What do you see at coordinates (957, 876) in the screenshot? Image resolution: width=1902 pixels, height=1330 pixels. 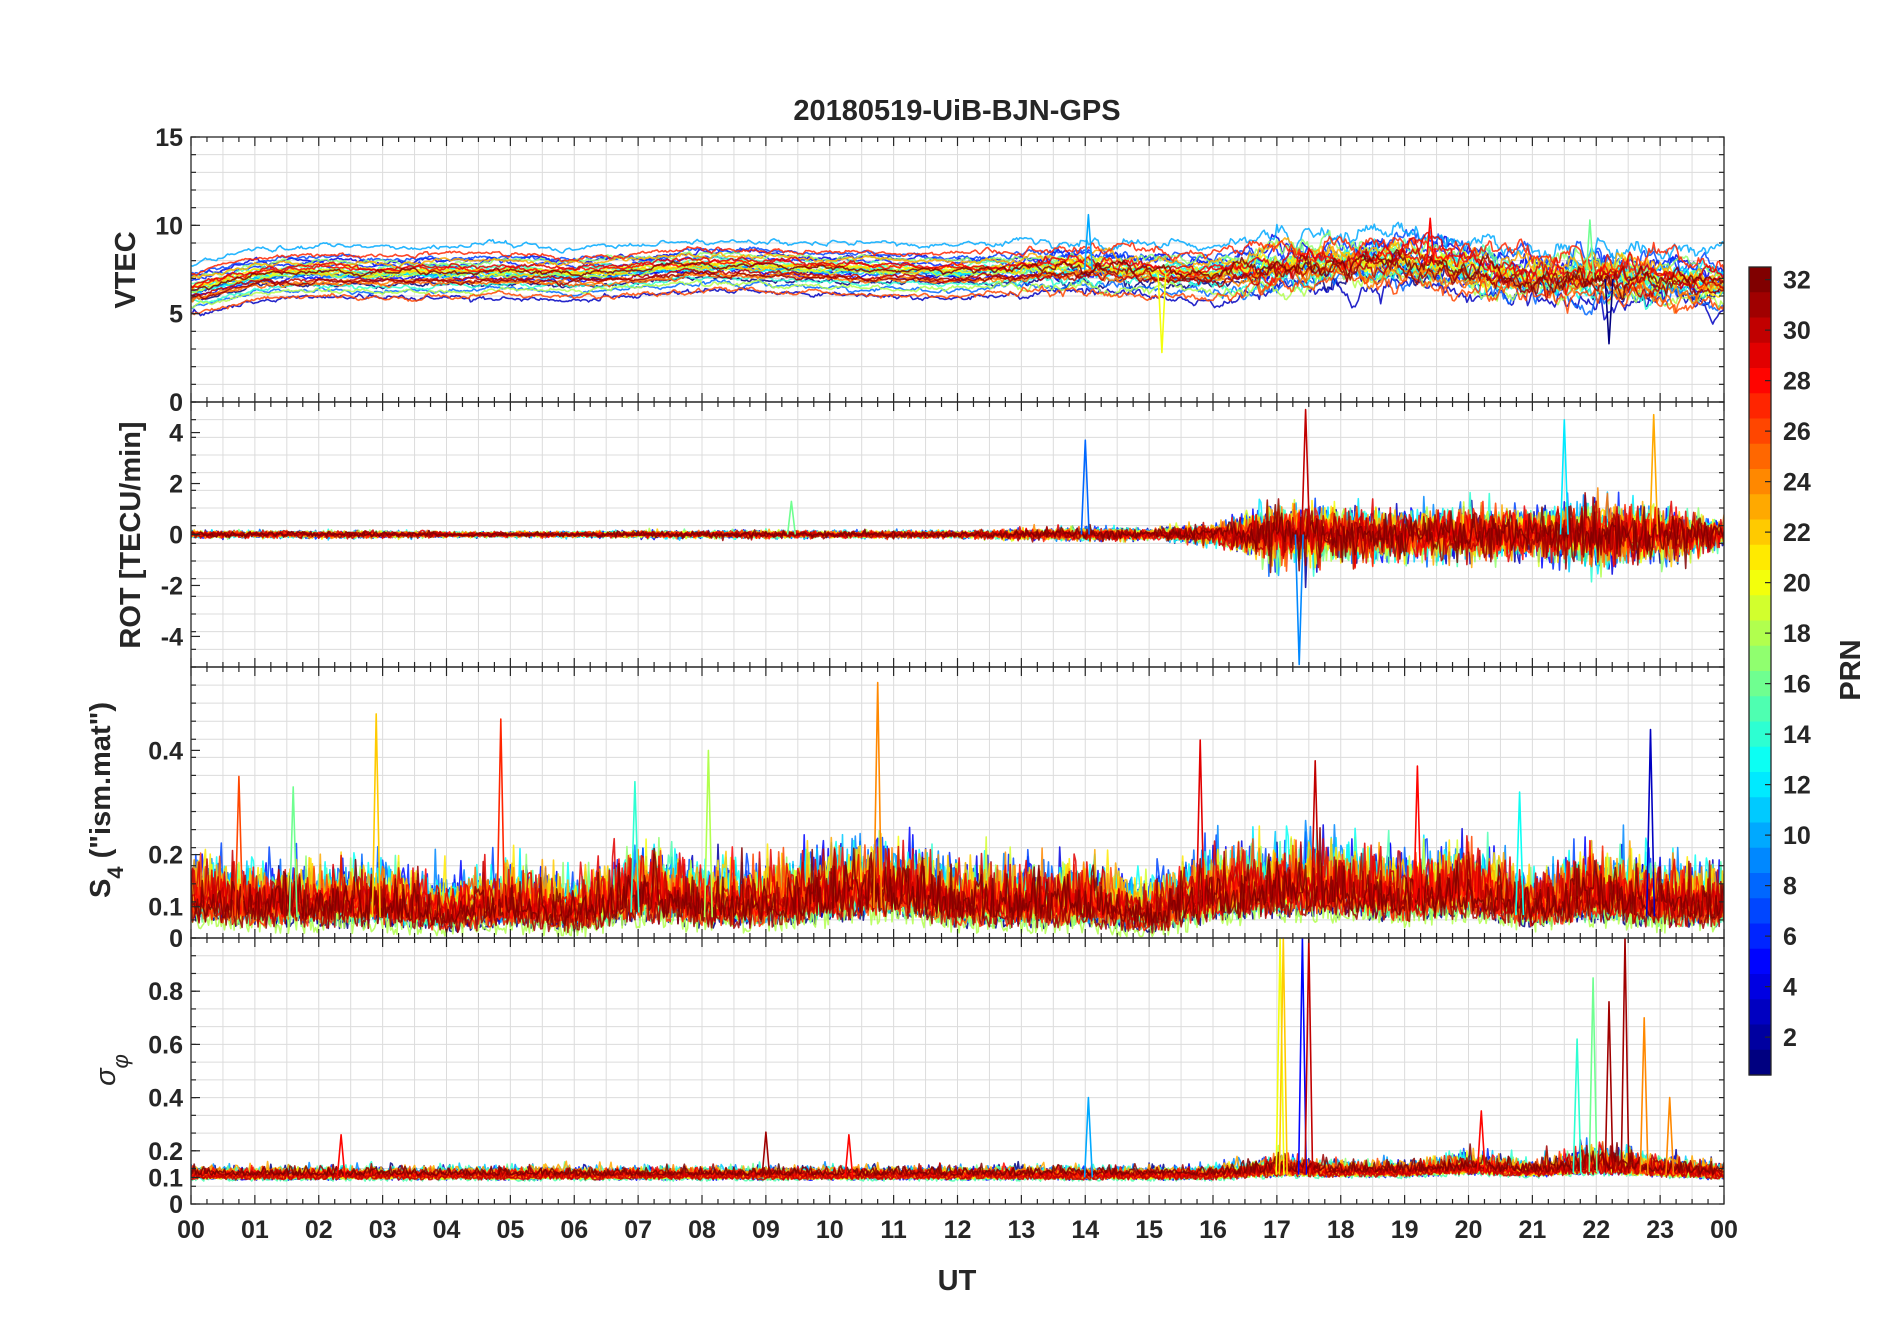 I see `s4-prn-32-trace` at bounding box center [957, 876].